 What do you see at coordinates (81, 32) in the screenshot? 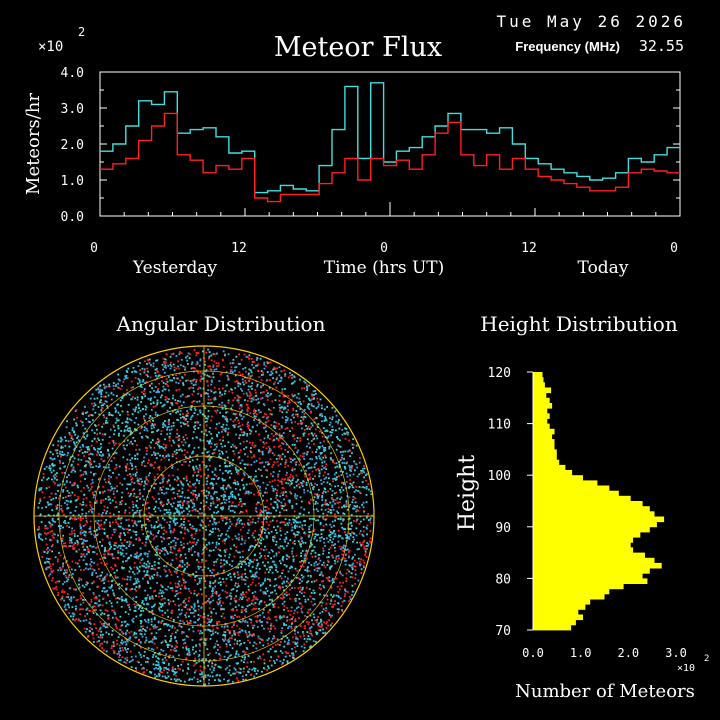
I see `flux-y-multiplier-exp: 2` at bounding box center [81, 32].